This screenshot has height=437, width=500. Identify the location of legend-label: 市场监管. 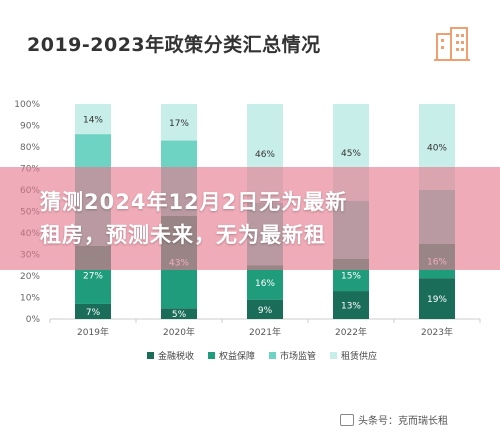
(298, 357).